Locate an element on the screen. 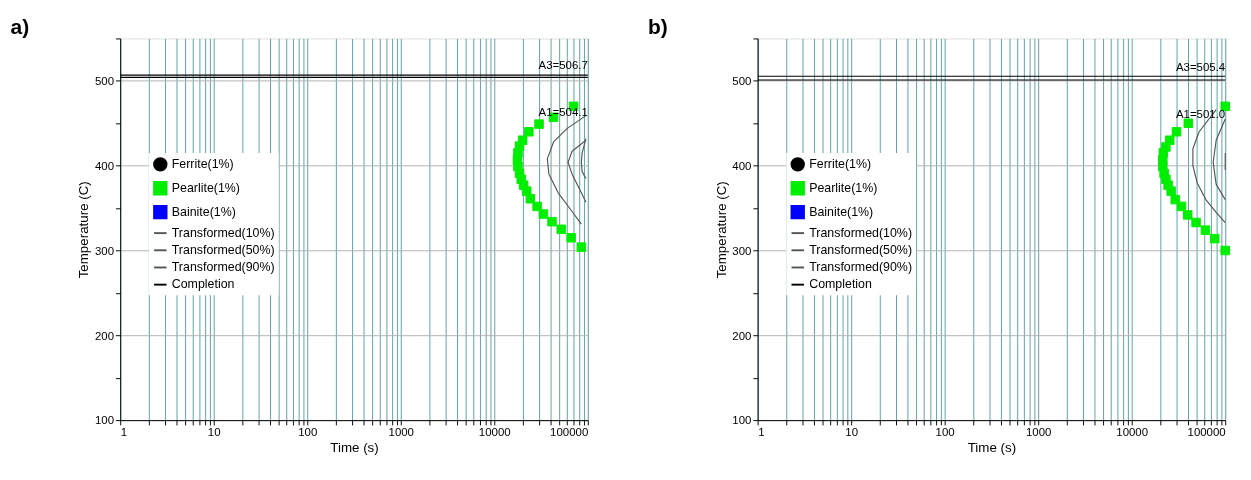 The height and width of the screenshot is (480, 1251). chart-title: a) is located at coordinates (20, 26).